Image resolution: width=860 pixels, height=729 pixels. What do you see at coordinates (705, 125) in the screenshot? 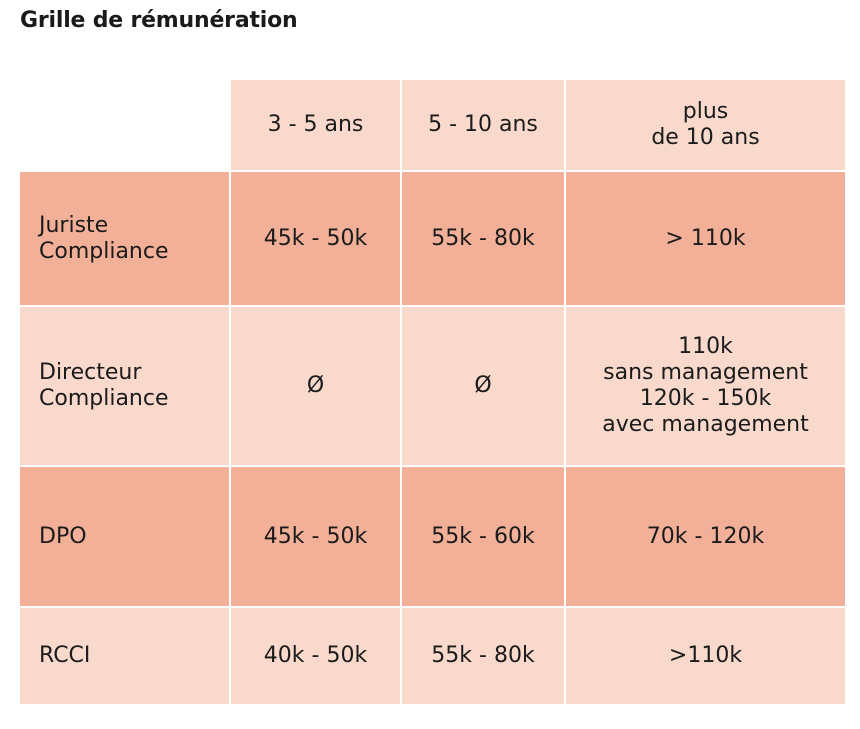
I see `column-header-plus-10-ans: plus de 10 ans` at bounding box center [705, 125].